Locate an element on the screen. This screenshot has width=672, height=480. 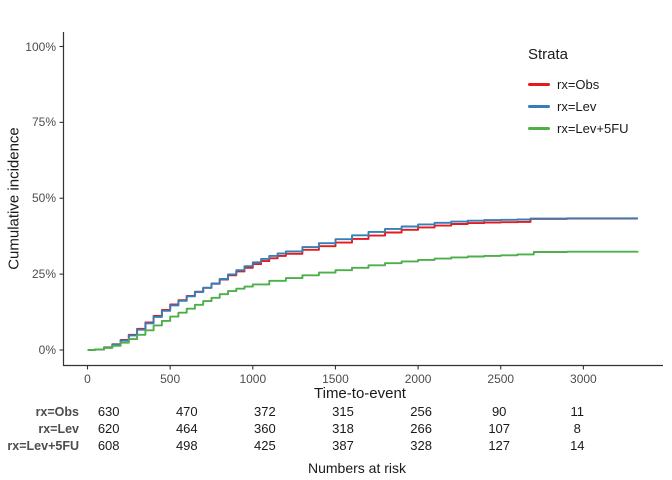
x-tick-label: 1500 is located at coordinates (335, 379).